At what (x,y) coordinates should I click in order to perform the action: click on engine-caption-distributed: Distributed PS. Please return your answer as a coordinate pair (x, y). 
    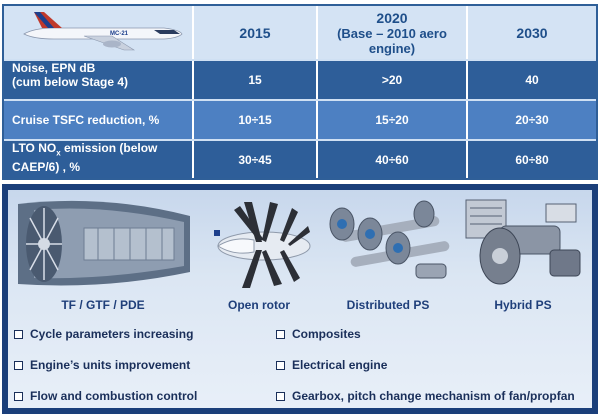
    Looking at the image, I should click on (388, 305).